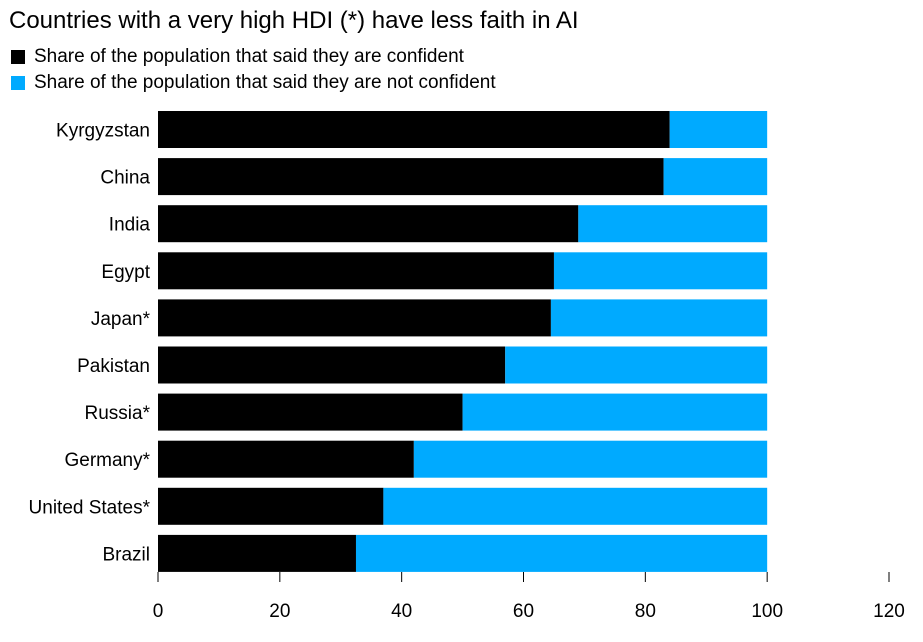 Image resolution: width=923 pixels, height=642 pixels. Describe the element at coordinates (125, 272) in the screenshot. I see `category-label: Egypt` at that location.